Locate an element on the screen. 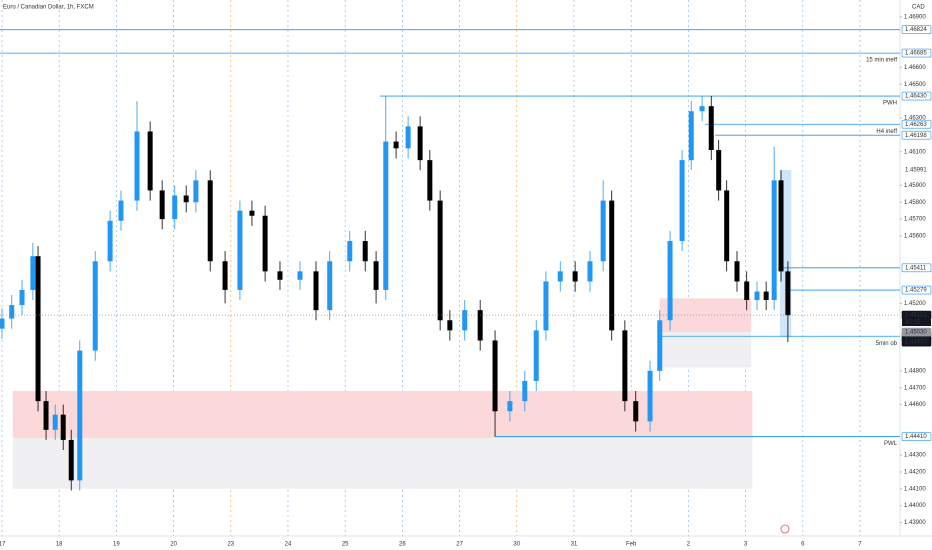 This screenshot has width=932, height=550. countdown-tag is located at coordinates (916, 323).